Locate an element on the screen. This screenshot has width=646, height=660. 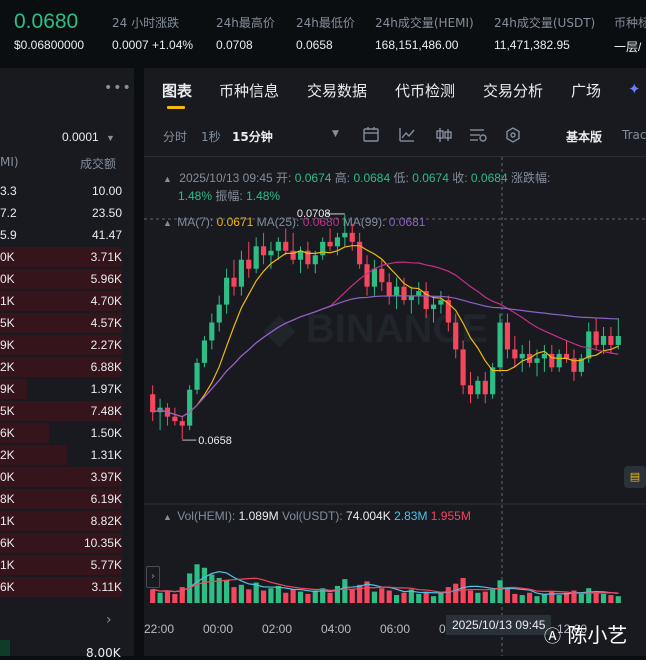
row-total: 5.96K is located at coordinates (106, 279).